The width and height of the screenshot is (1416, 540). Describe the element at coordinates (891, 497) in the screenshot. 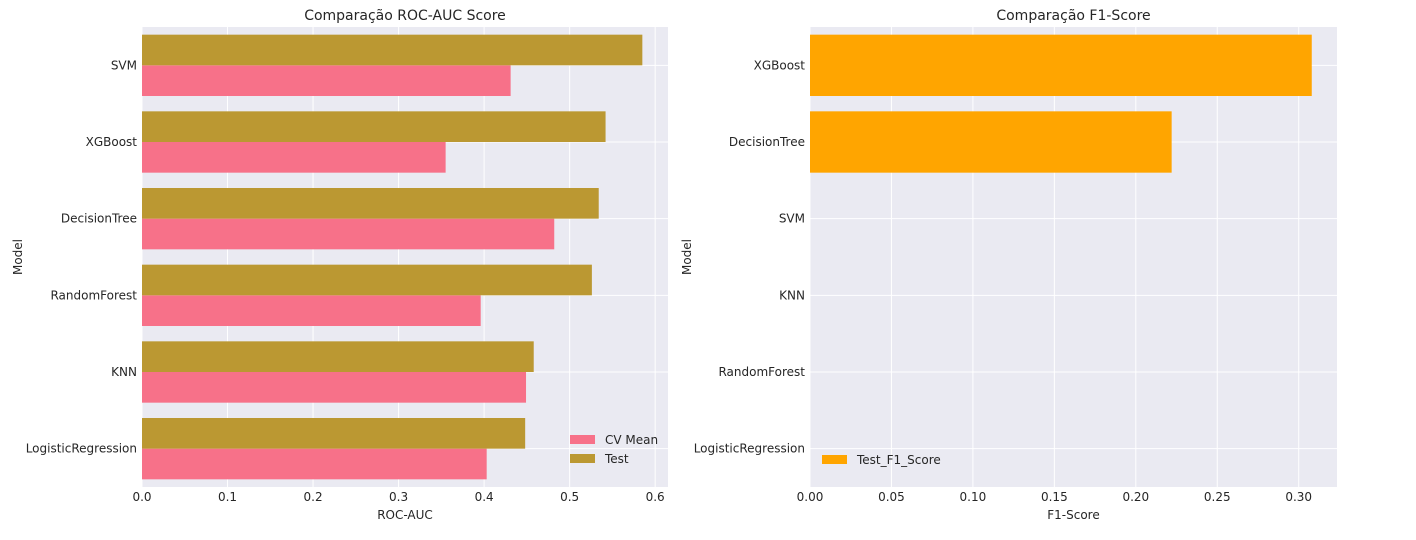

I see `x-tick-label: 0.05` at that location.